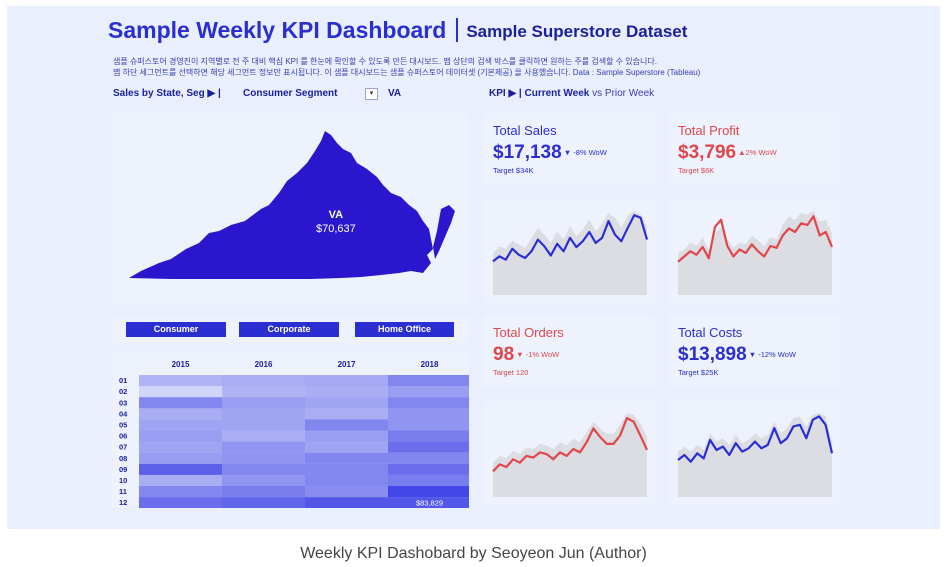 The width and height of the screenshot is (947, 567). I want to click on kpi-profit-label: Total Profit, so click(709, 130).